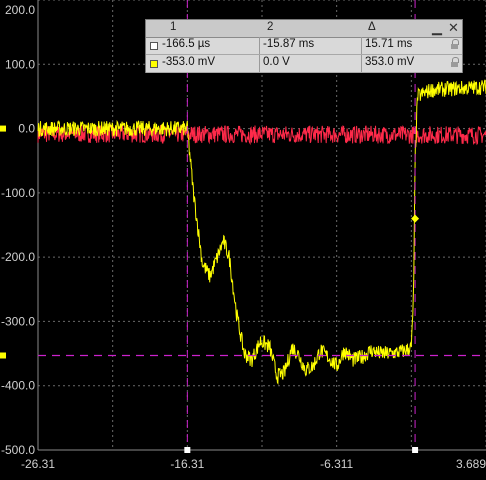 The height and width of the screenshot is (480, 486). I want to click on y-tick-label: -100.0, so click(18, 193).